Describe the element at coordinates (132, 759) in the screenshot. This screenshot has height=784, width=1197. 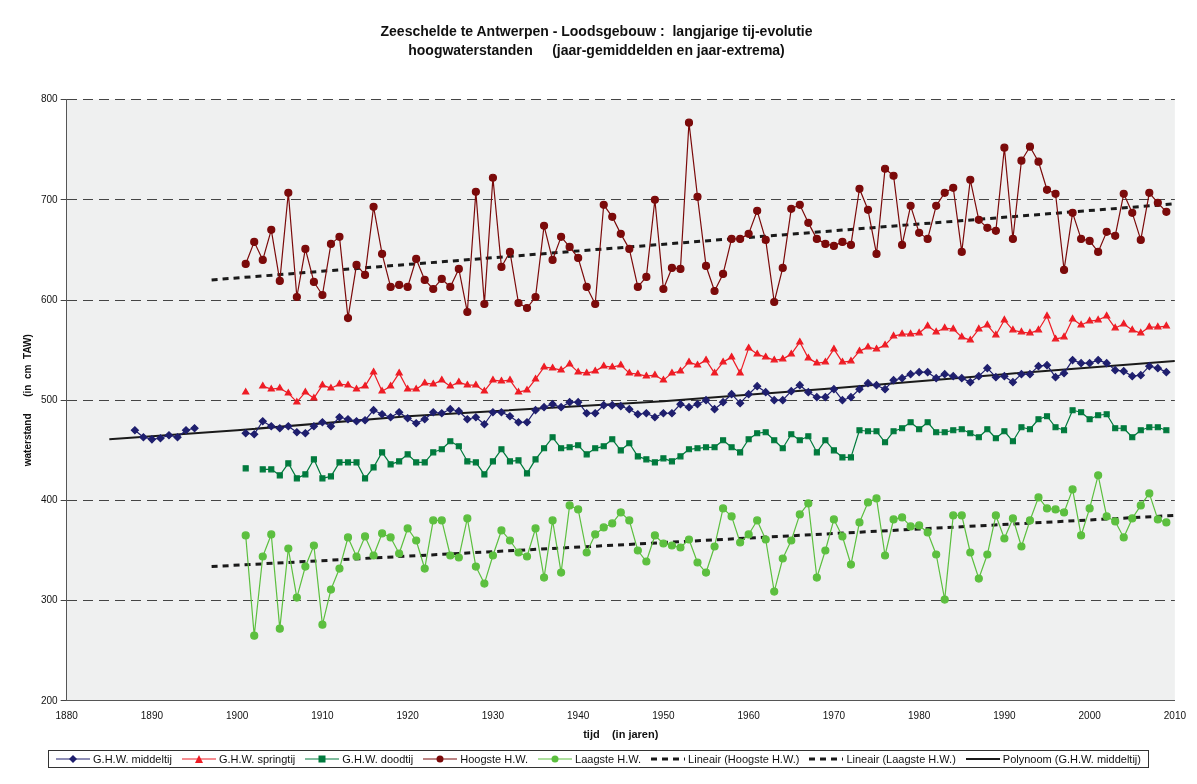
I see `legend-label: G.H.W. middeltij` at that location.